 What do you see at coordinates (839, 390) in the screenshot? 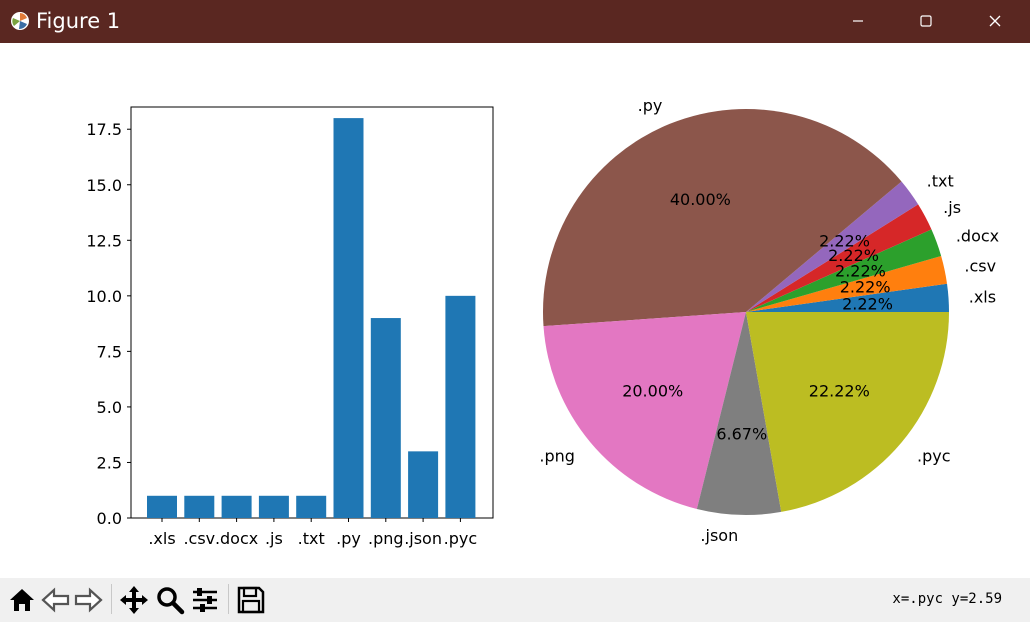
I see `pie-percent-label: 22.22%` at bounding box center [839, 390].